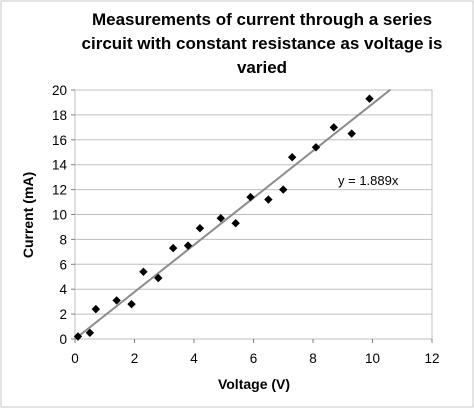 The width and height of the screenshot is (474, 413). What do you see at coordinates (59, 215) in the screenshot?
I see `y-tick-label: 10` at bounding box center [59, 215].